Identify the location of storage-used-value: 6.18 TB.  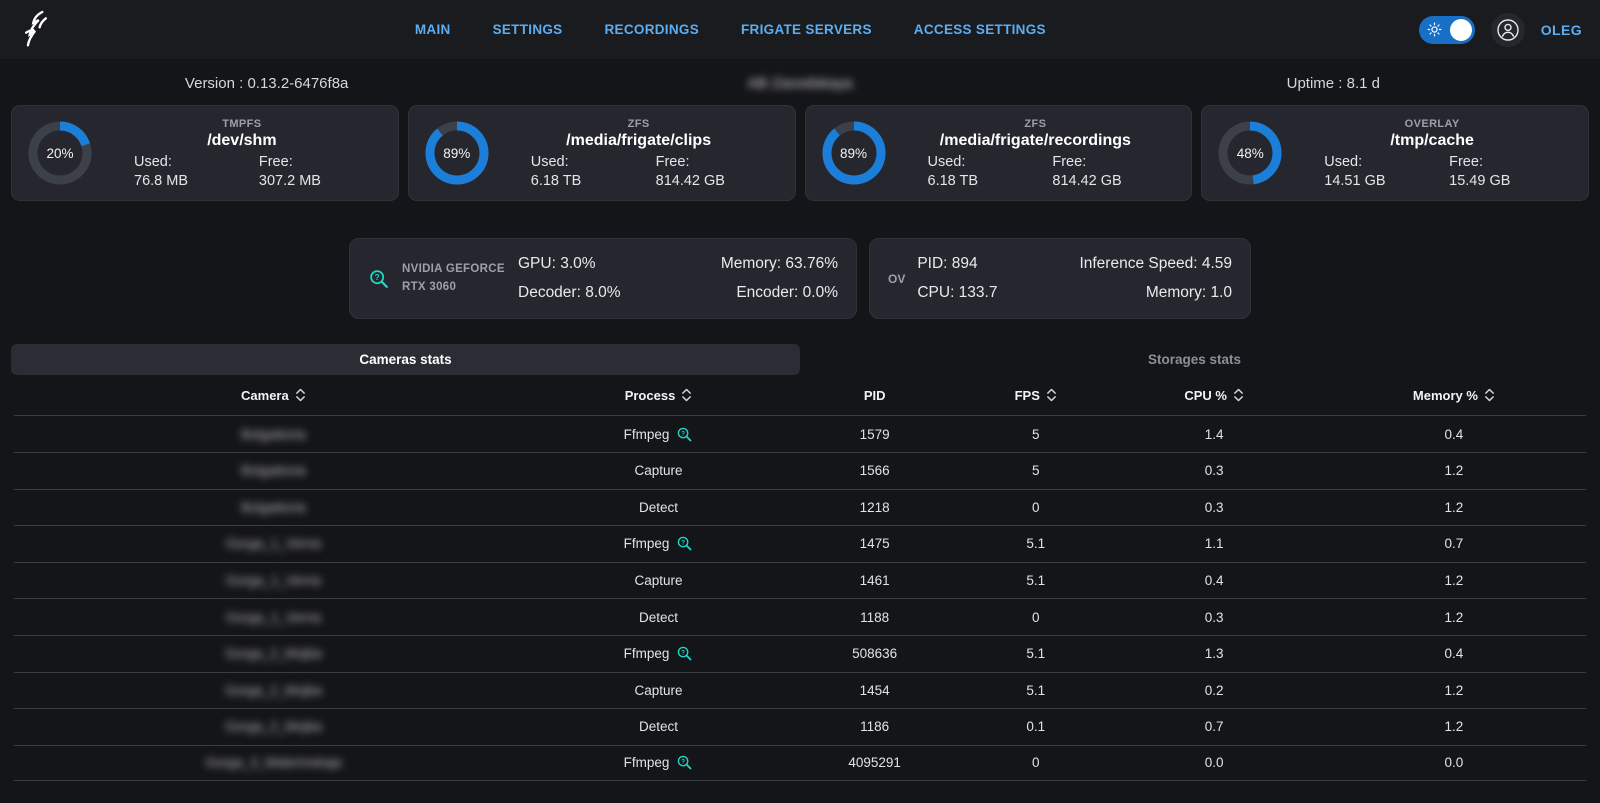
(556, 180).